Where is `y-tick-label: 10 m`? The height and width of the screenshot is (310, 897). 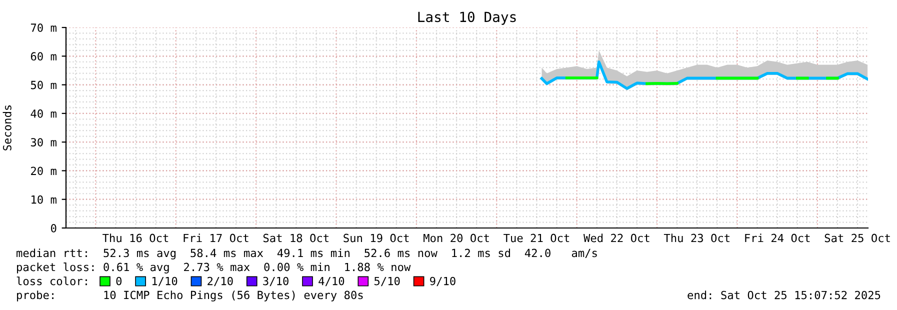
y-tick-label: 10 m is located at coordinates (44, 199).